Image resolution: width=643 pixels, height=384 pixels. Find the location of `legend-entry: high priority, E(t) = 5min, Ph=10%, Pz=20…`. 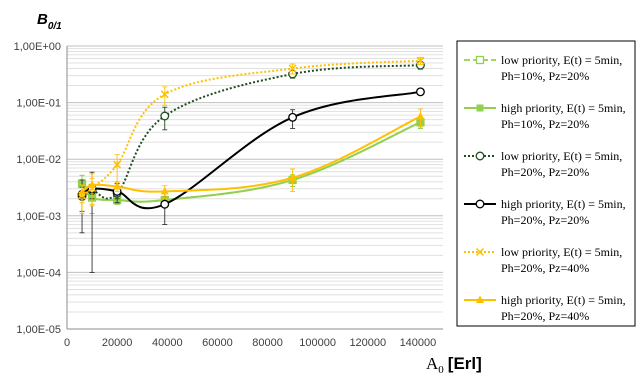

legend-entry: high priority, E(t) = 5min, Ph=10%, Pz=20… is located at coordinates (545, 116).